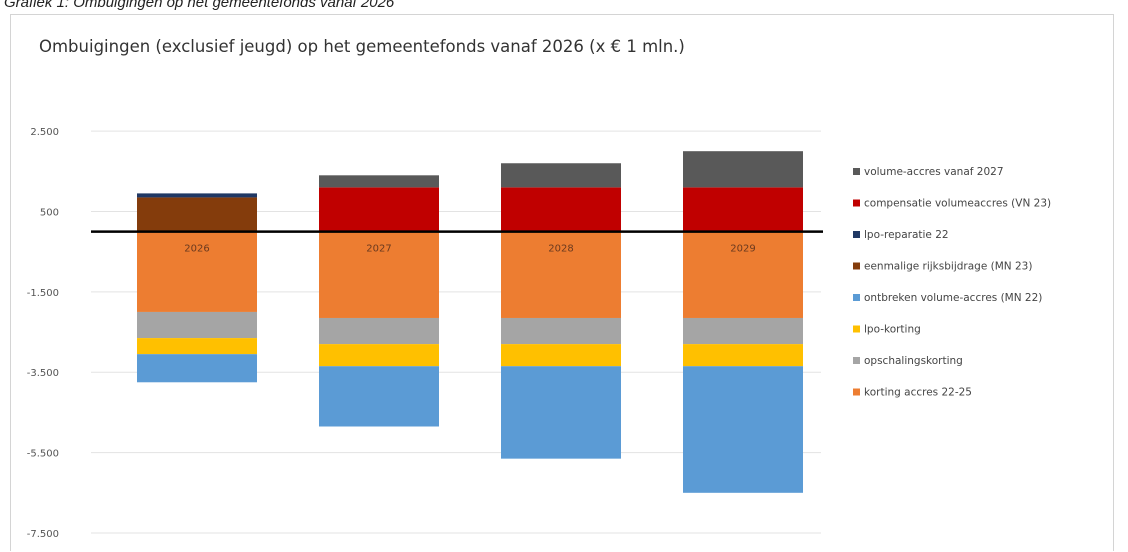 The width and height of the screenshot is (1128, 552). What do you see at coordinates (560, 249) in the screenshot?
I see `category-label: 2028` at bounding box center [560, 249].